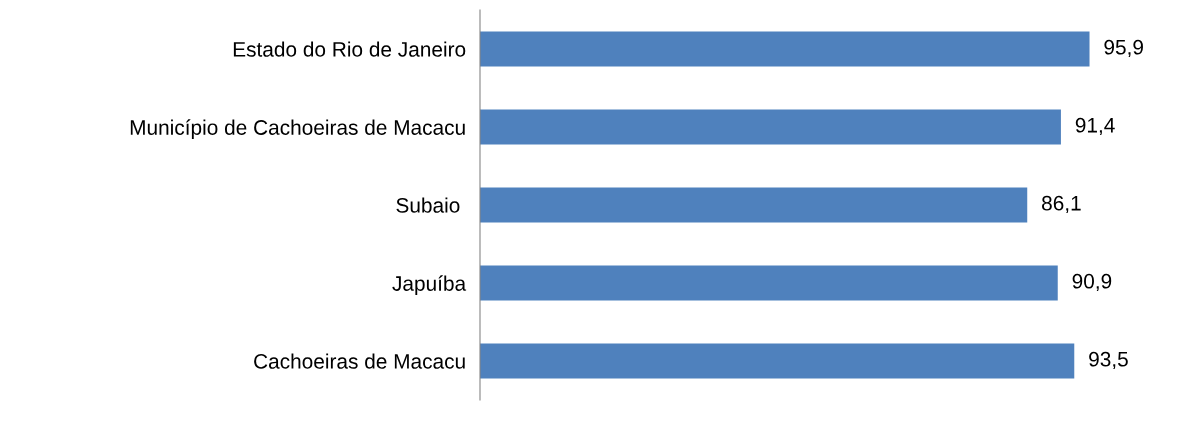  Describe the element at coordinates (429, 285) in the screenshot. I see `y-tick-label: Japuíba` at that location.